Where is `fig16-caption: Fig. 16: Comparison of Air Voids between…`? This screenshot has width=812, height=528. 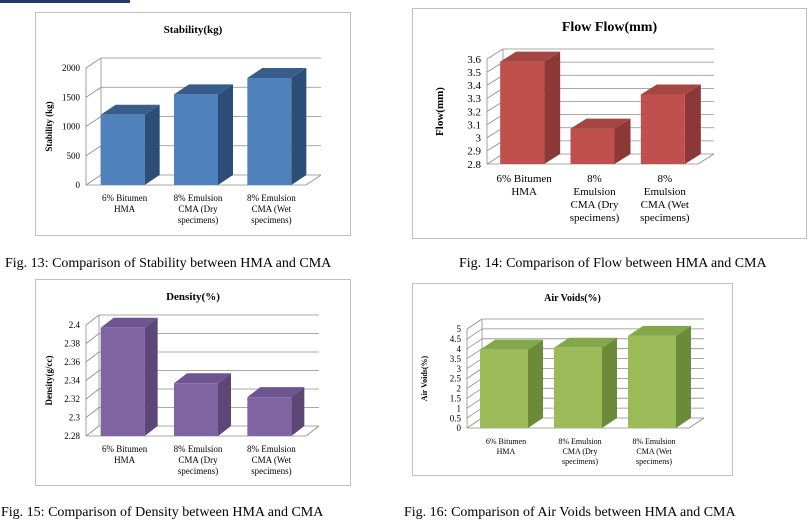
fig16-caption: Fig. 16: Comparison of Air Voids between… is located at coordinates (570, 512).